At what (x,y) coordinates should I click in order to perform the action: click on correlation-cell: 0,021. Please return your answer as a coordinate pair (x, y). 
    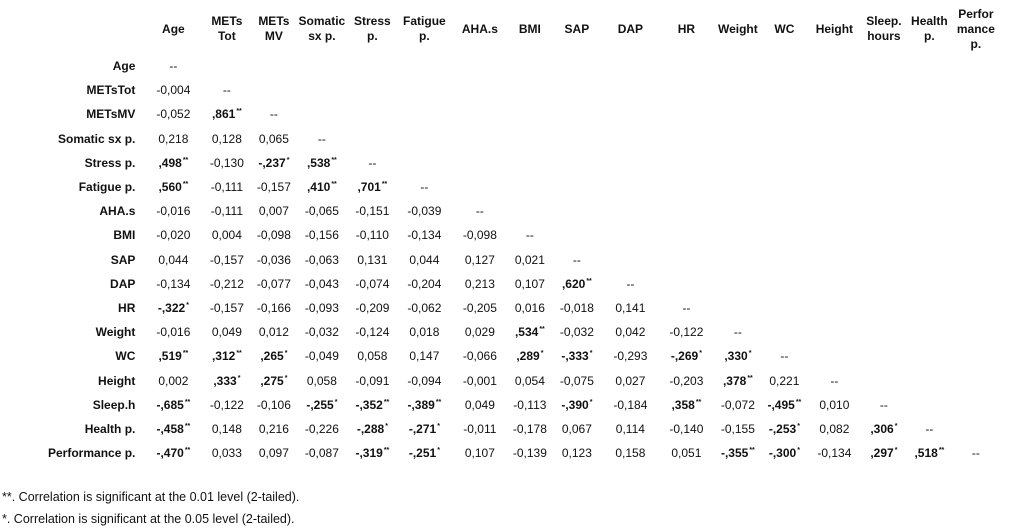
    Looking at the image, I should click on (529, 259).